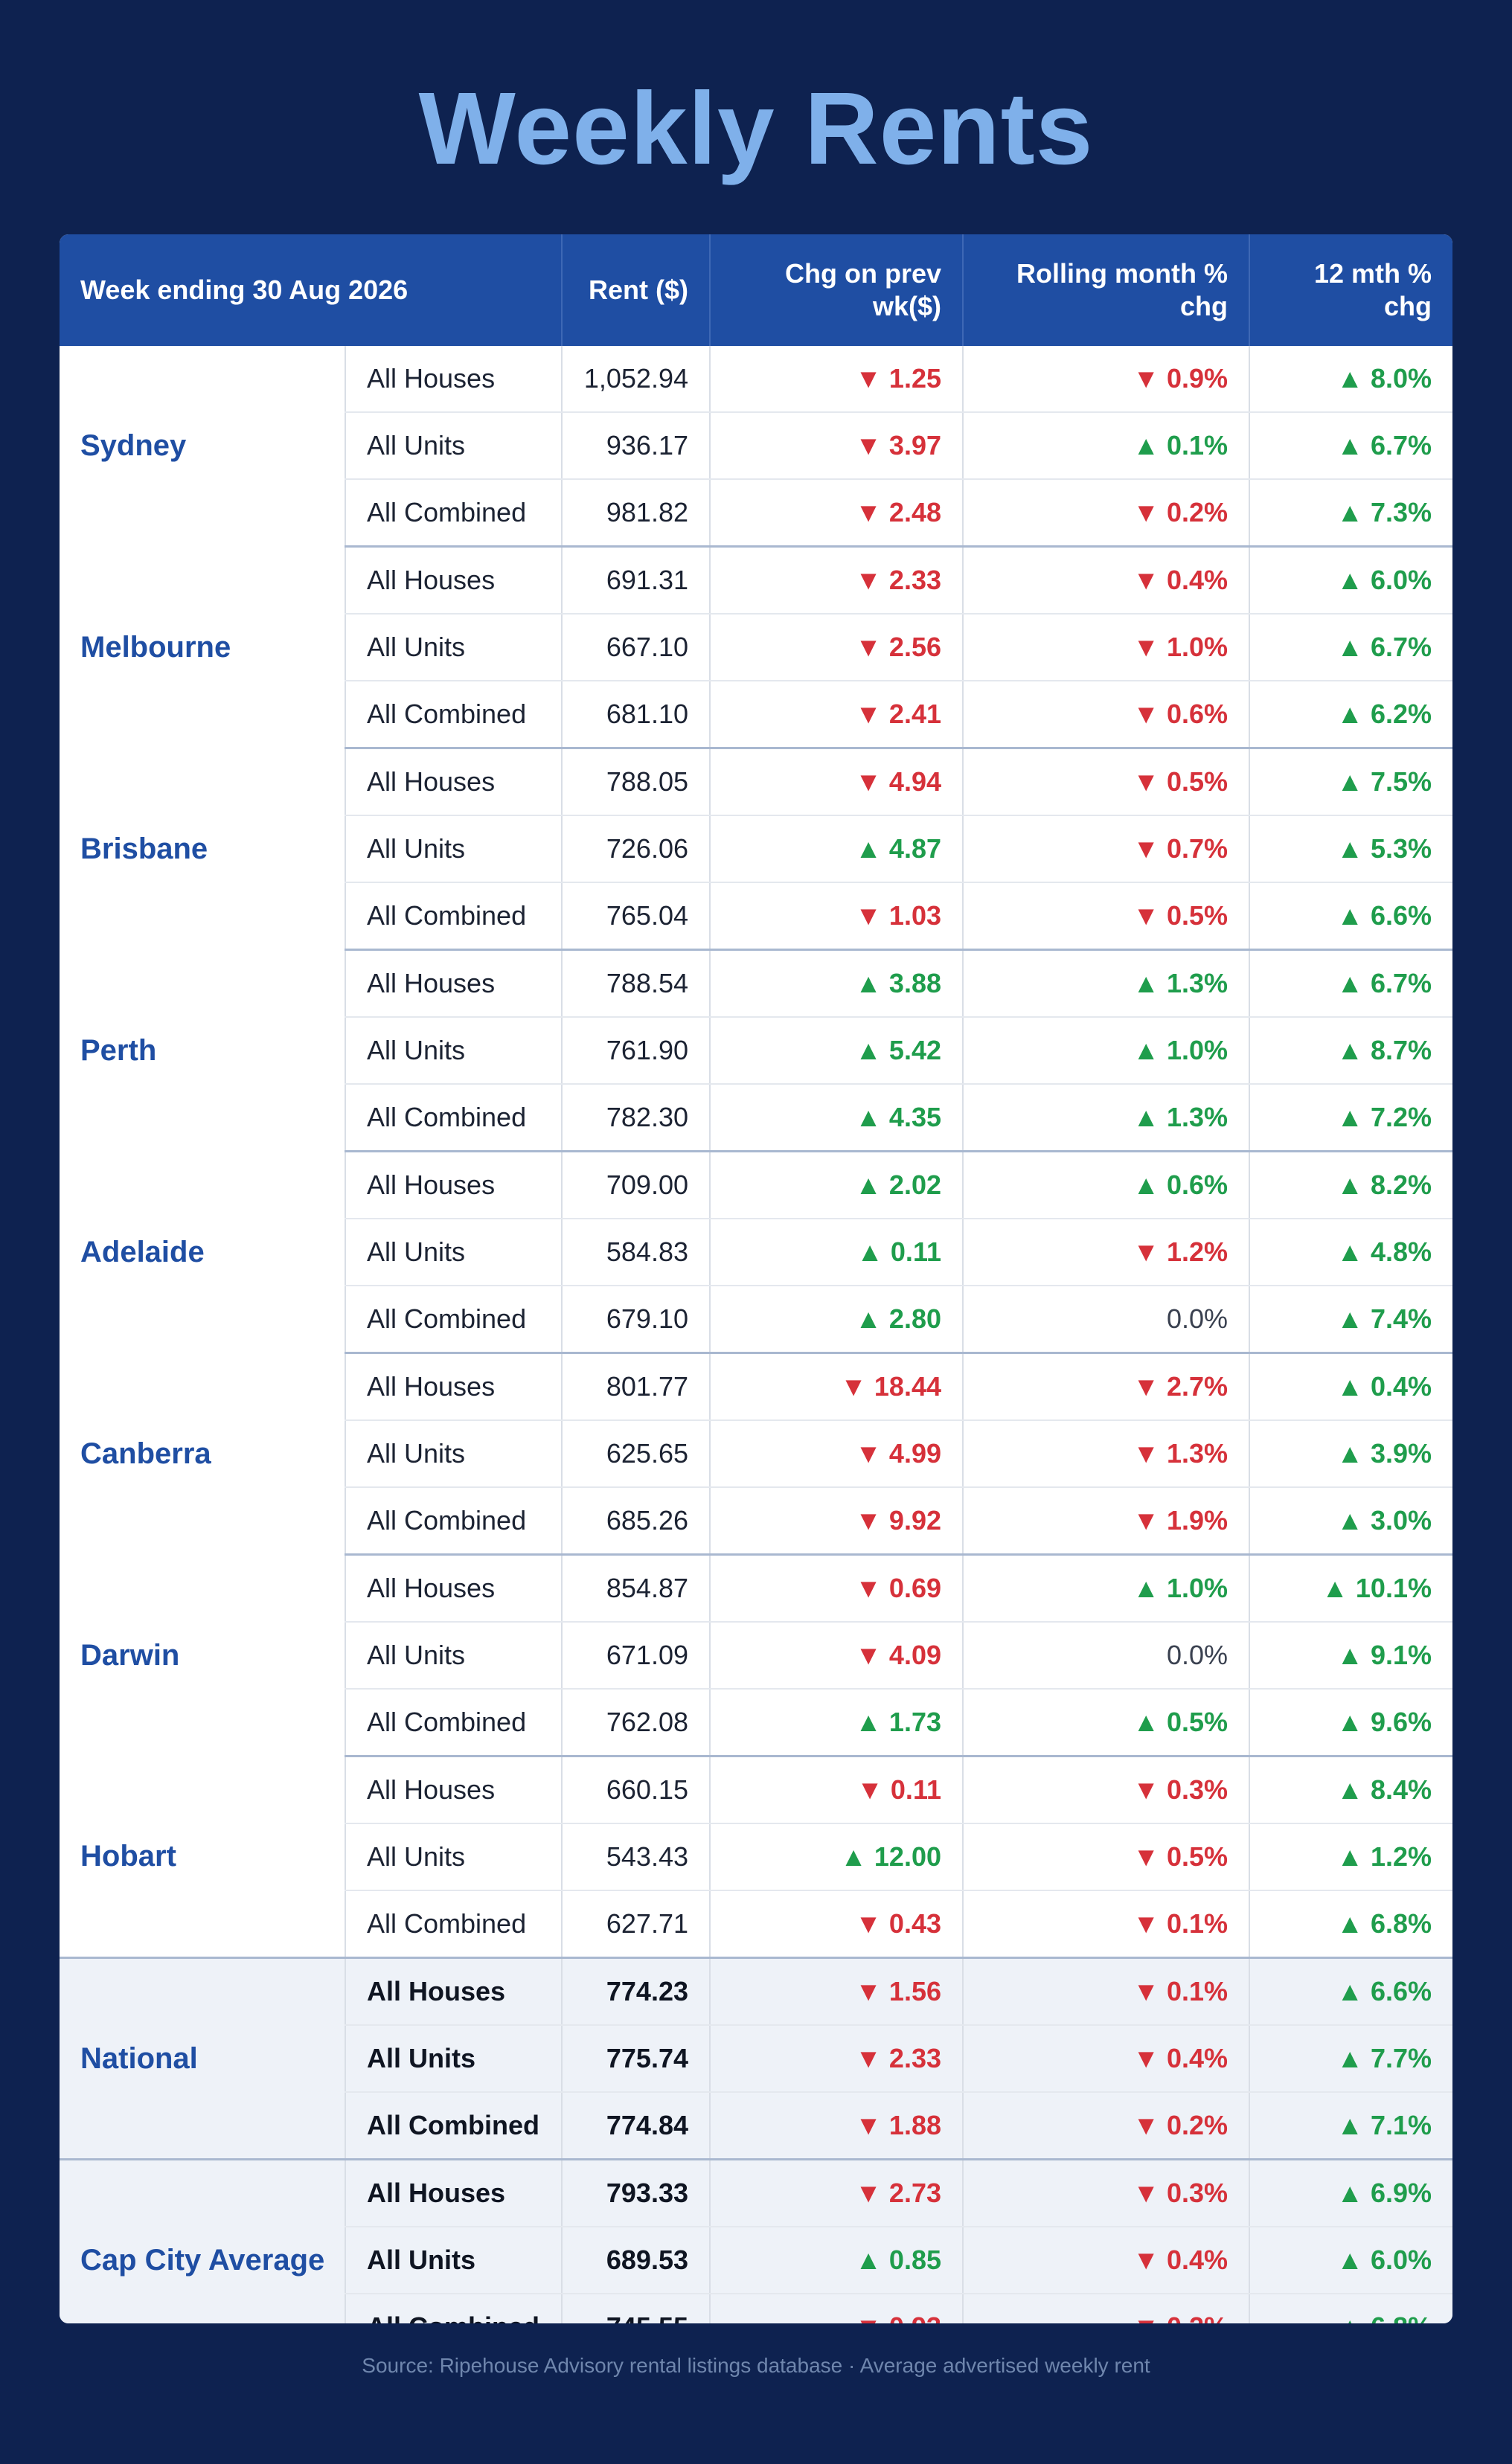  What do you see at coordinates (1351, 781) in the screenshot?
I see `annual-change-cell: ▲ 7.5%` at bounding box center [1351, 781].